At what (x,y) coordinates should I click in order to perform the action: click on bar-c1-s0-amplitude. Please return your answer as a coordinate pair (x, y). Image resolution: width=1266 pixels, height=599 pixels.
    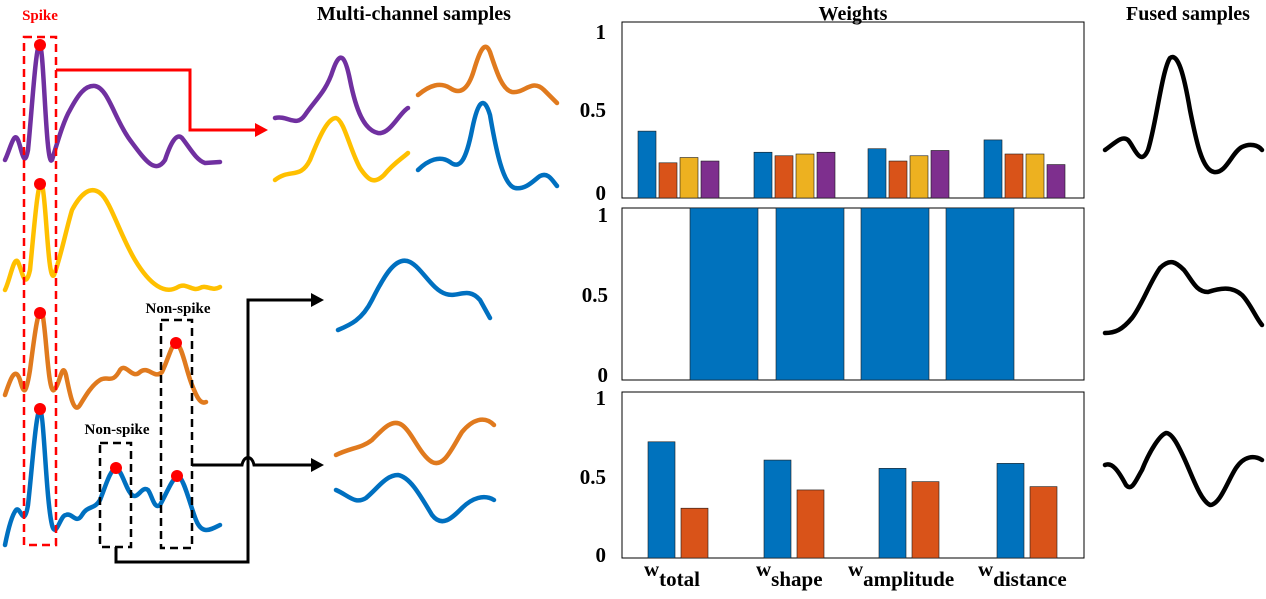
    Looking at the image, I should click on (895, 294).